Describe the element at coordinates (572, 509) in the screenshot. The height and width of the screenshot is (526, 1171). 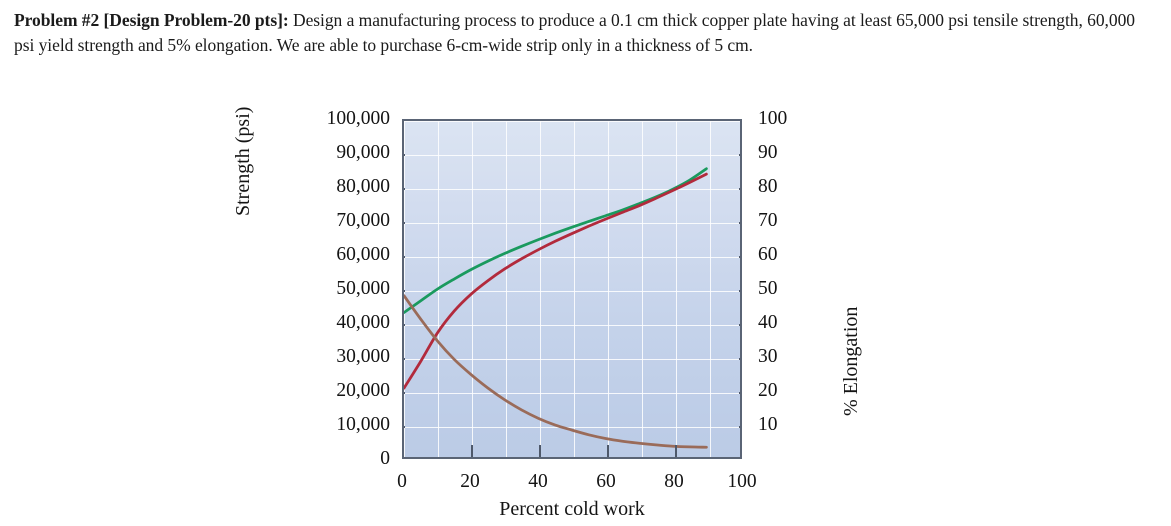
I see `x-axis-title: Percent cold work` at that location.